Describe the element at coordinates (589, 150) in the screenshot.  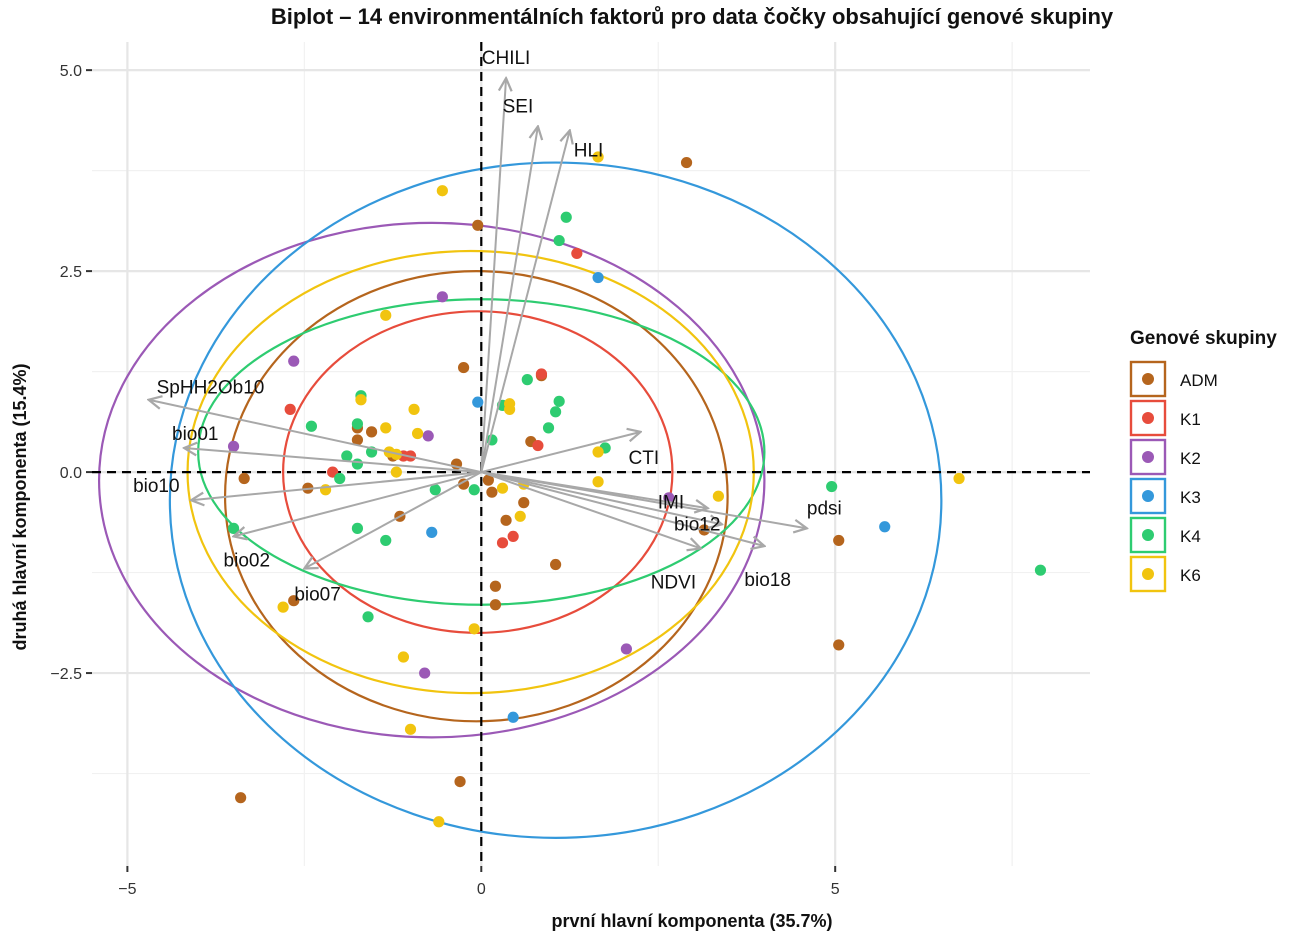
I see `vector-label-hli: HLI` at that location.